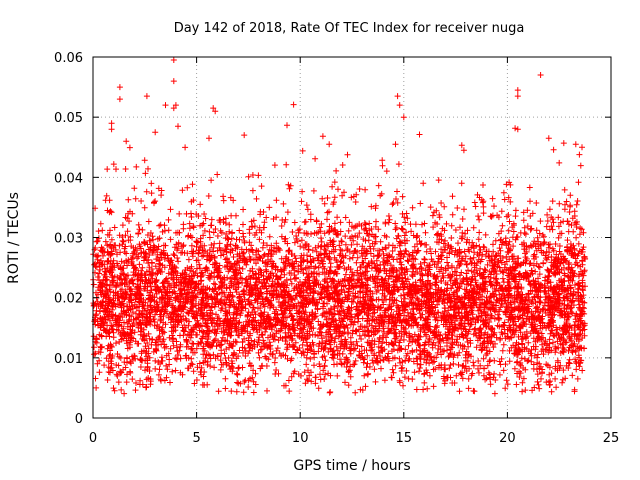  What do you see at coordinates (351, 466) in the screenshot?
I see `x-axis-title: GPS time / hours` at bounding box center [351, 466].